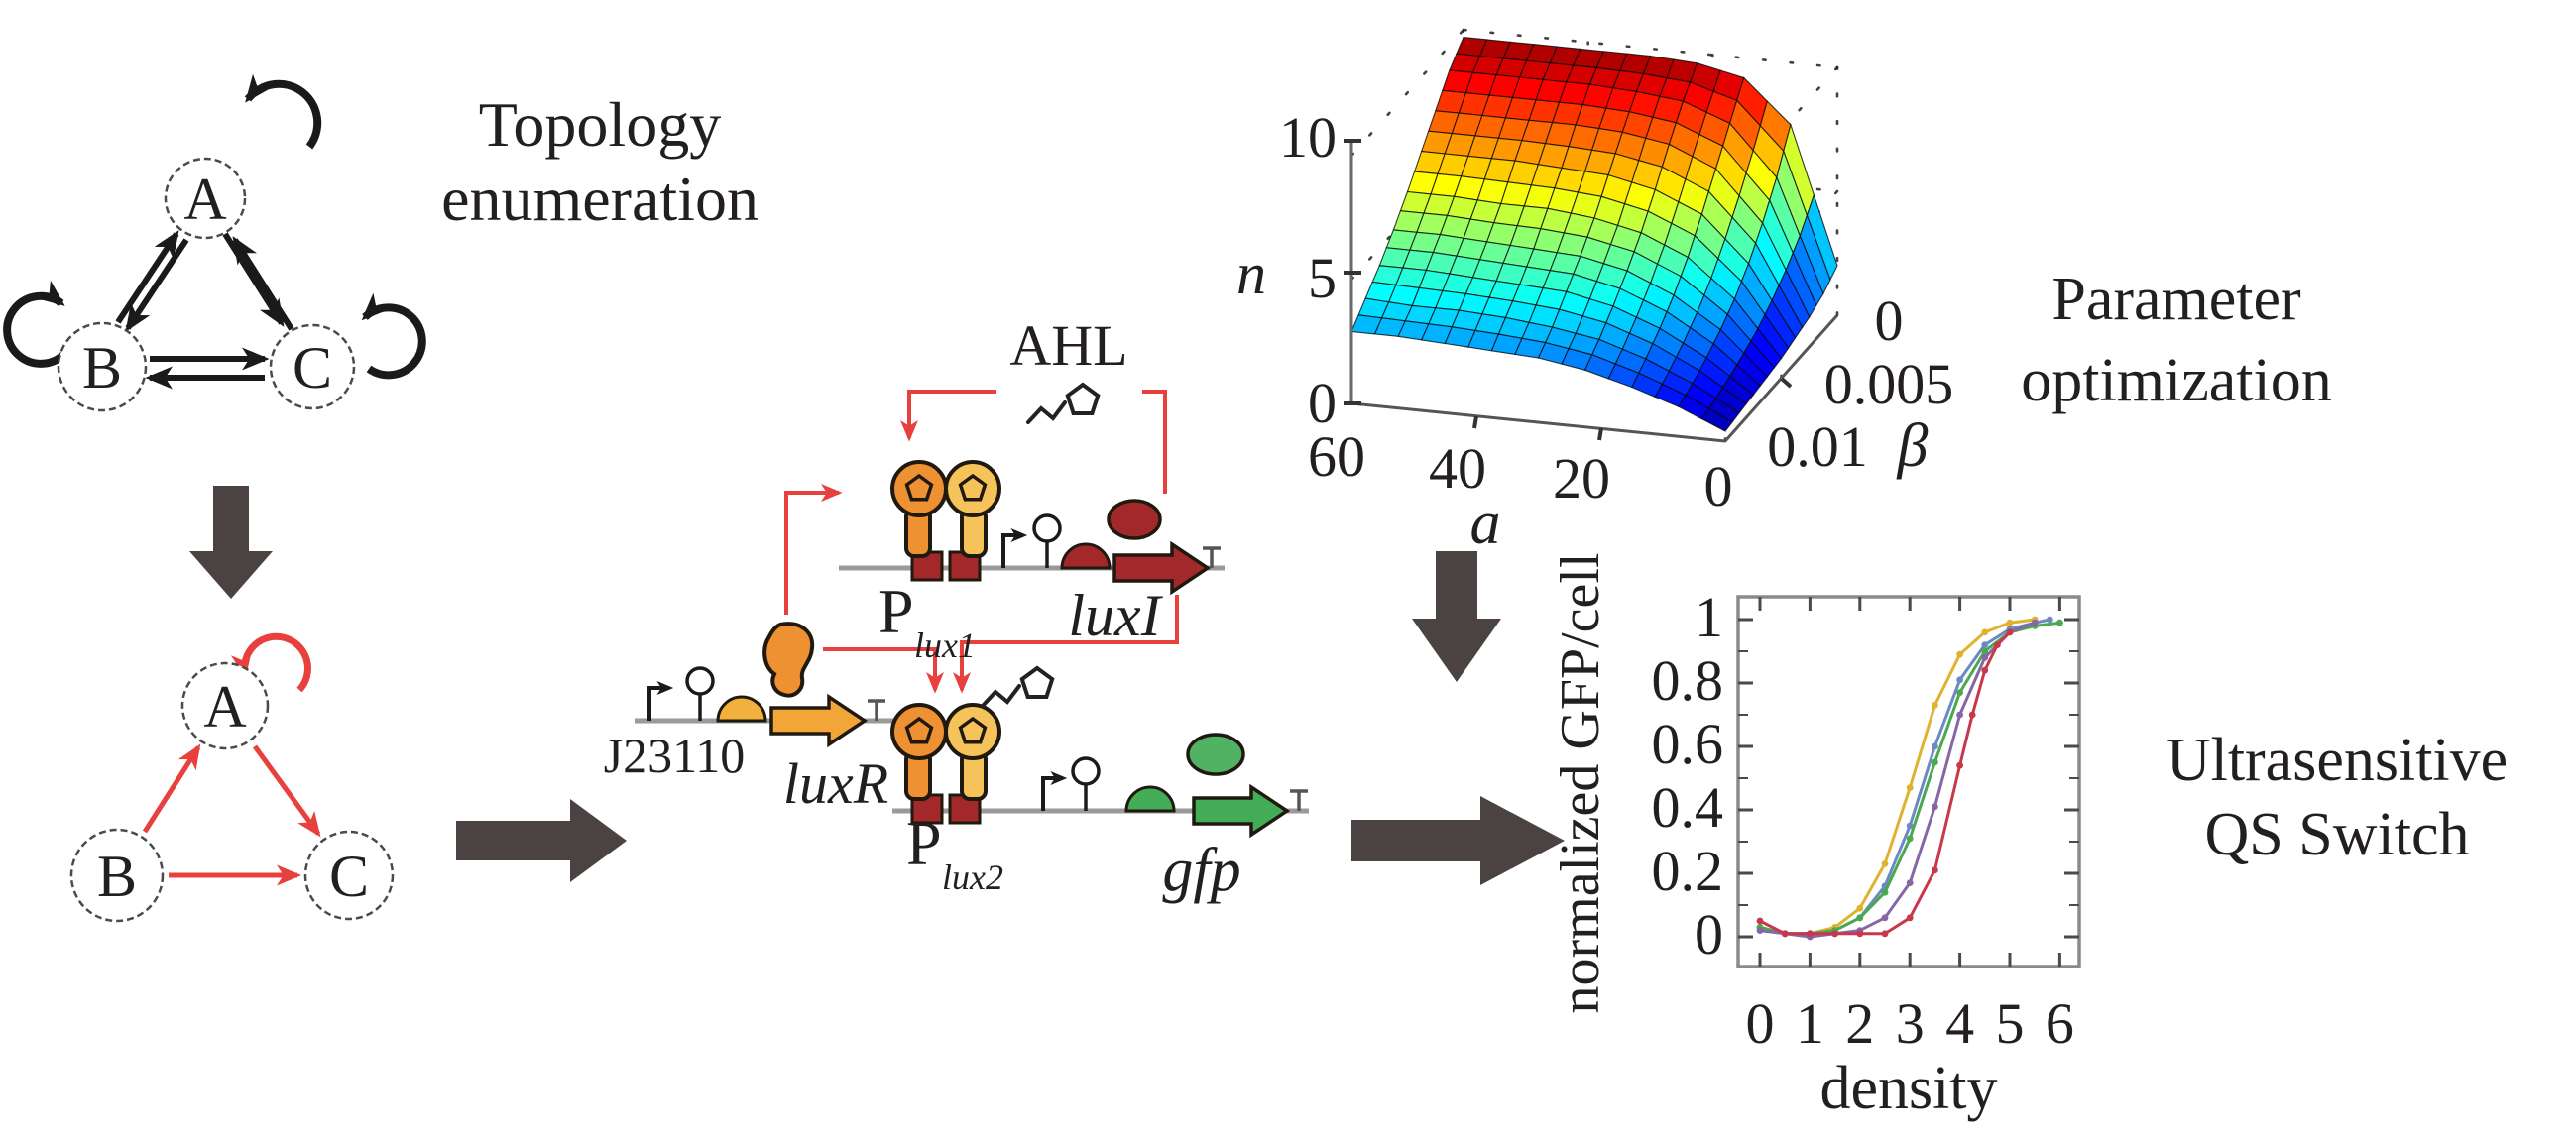 Image resolution: width=2576 pixels, height=1139 pixels. Describe the element at coordinates (1581, 478) in the screenshot. I see `a-tick-label-20: 20` at that location.